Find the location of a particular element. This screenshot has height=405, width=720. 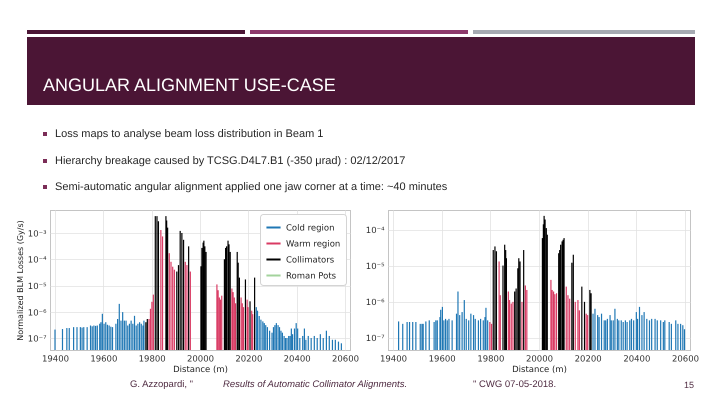

text: Hierarchy breakage caused by TCSG.D4L7.B1 (-350 μrad) : 02/12/2017 is located at coordinates (230, 161).